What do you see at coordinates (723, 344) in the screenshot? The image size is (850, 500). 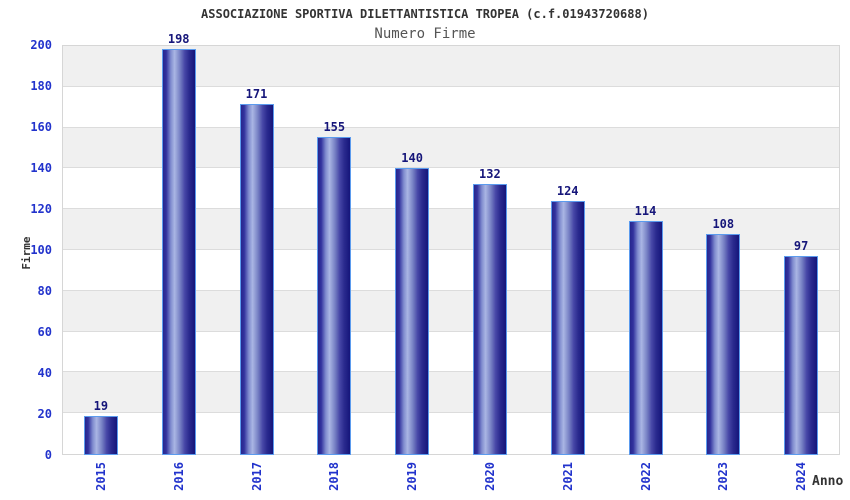 I see `bar-2023` at bounding box center [723, 344].